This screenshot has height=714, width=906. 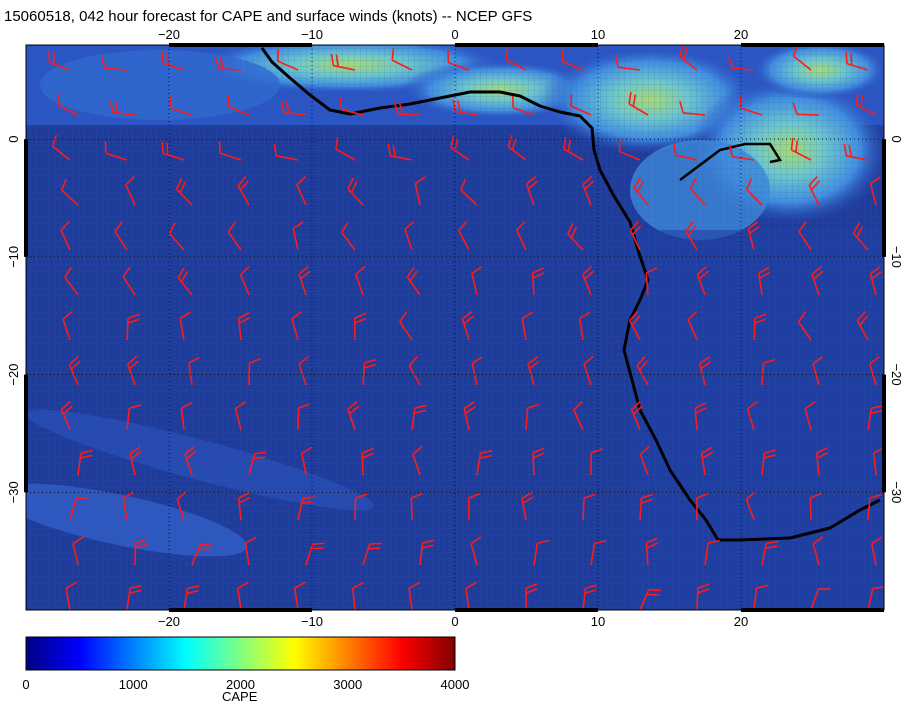 I want to click on lat-tick-label: −30, so click(x=13, y=492).